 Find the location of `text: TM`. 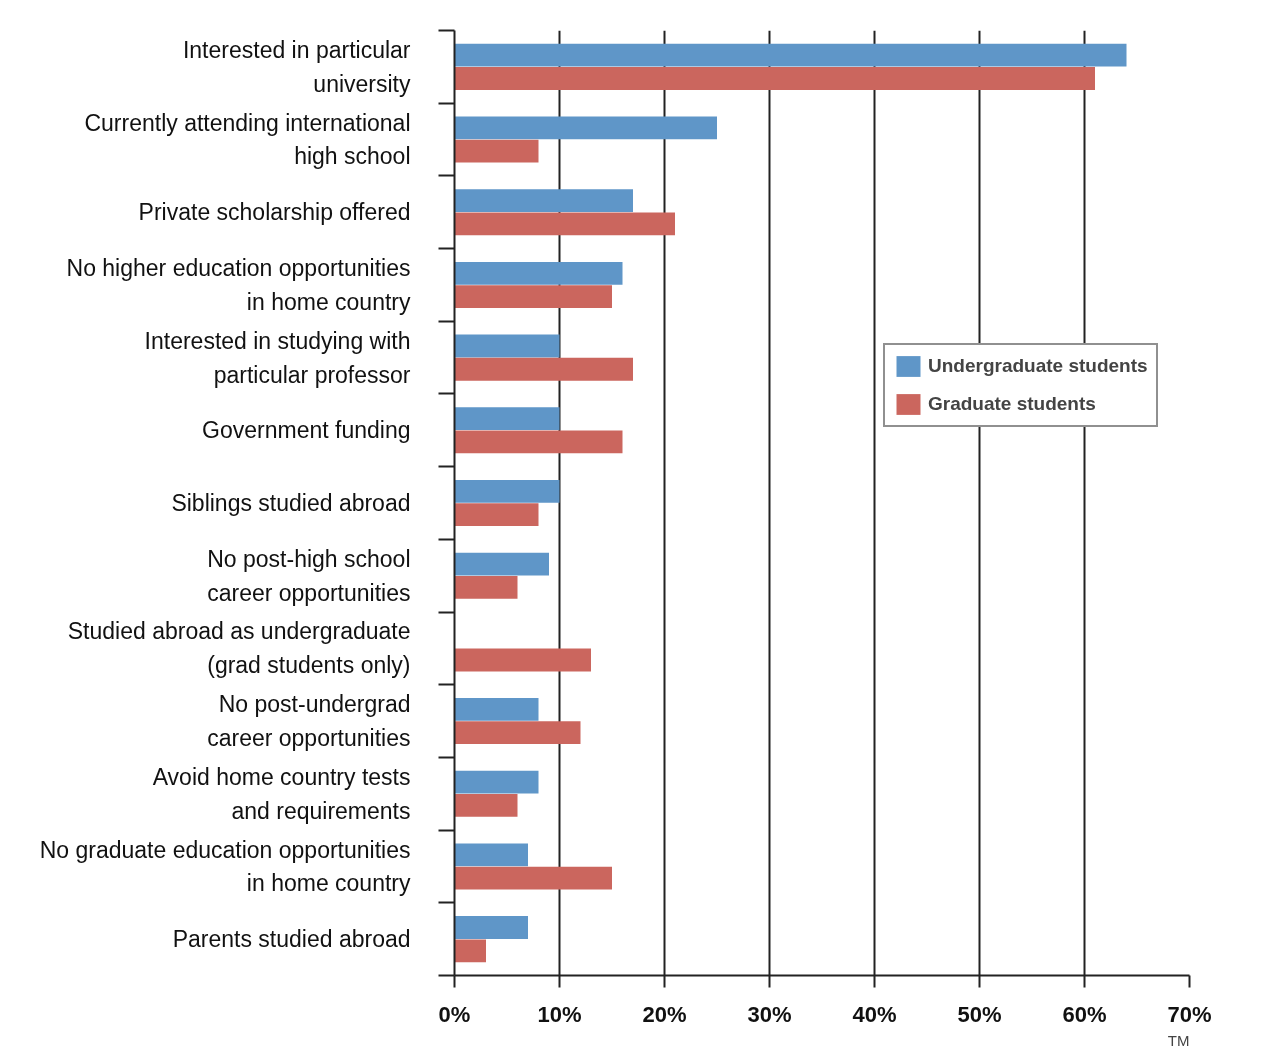

text: TM is located at coordinates (1178, 1040).